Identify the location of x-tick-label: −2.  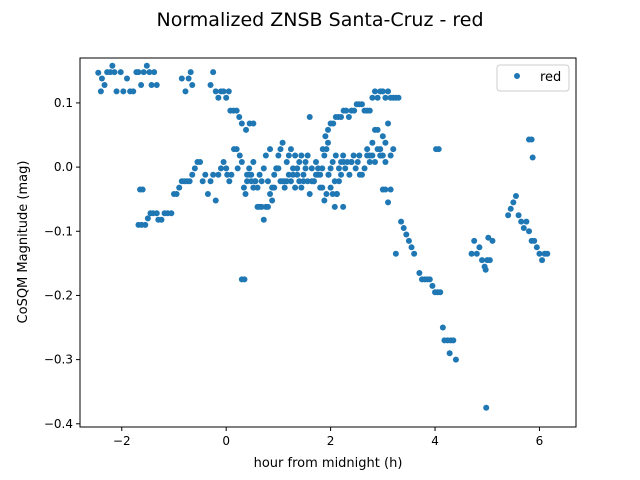
(122, 441).